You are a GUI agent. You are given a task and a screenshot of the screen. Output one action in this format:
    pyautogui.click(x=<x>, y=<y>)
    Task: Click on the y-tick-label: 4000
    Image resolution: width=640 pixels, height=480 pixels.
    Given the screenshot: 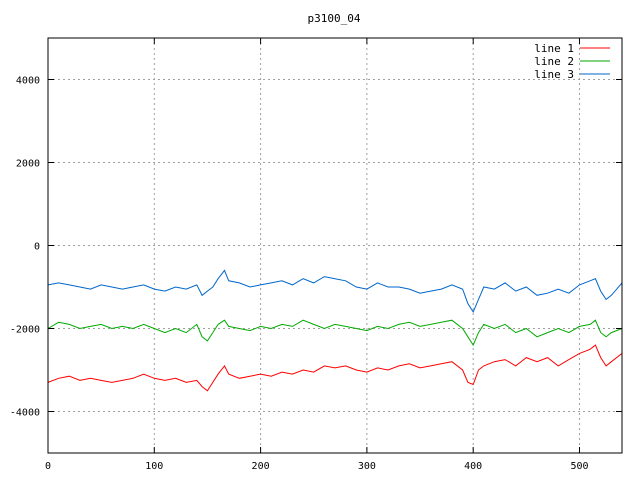 What is the action you would take?
    pyautogui.click(x=28, y=81)
    